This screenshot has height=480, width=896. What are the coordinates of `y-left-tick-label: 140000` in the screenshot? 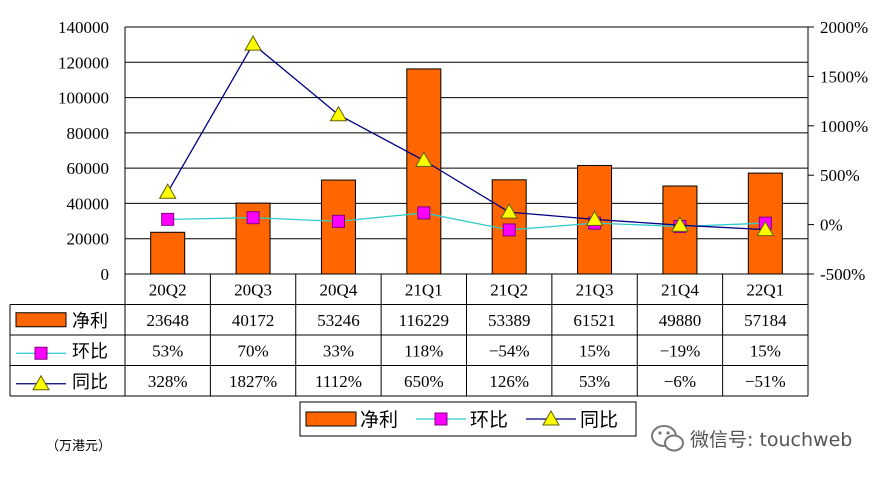 It's located at (83, 27).